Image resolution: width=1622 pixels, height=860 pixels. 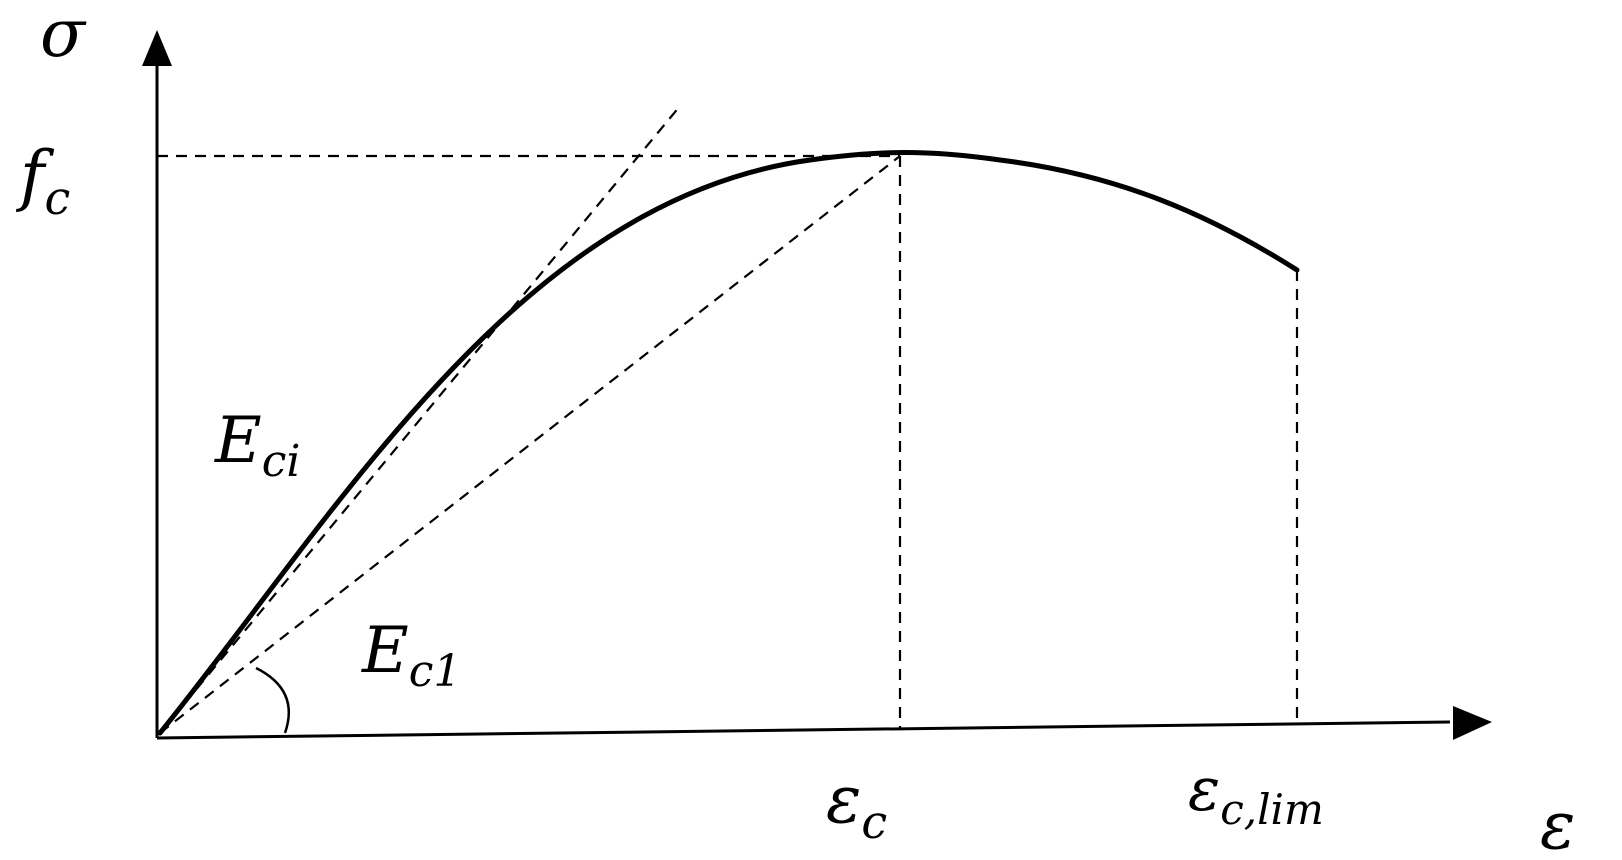 I want to click on x-axis-label: ε, so click(x=1557, y=823).